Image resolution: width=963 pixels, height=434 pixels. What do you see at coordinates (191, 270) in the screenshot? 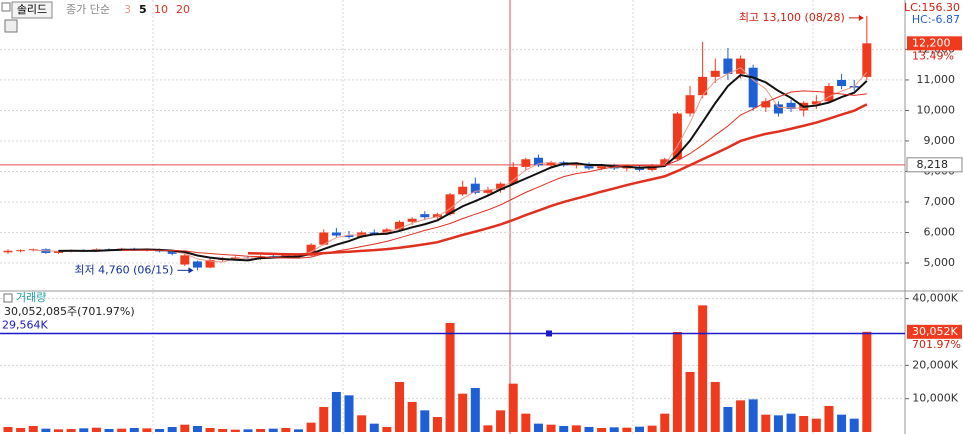
I see `low-arrow-head` at bounding box center [191, 270].